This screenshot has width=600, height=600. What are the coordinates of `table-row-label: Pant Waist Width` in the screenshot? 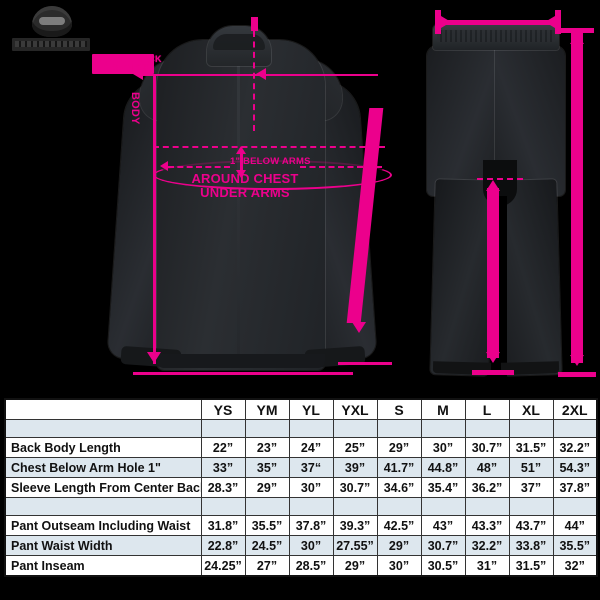 It's located at (103, 545).